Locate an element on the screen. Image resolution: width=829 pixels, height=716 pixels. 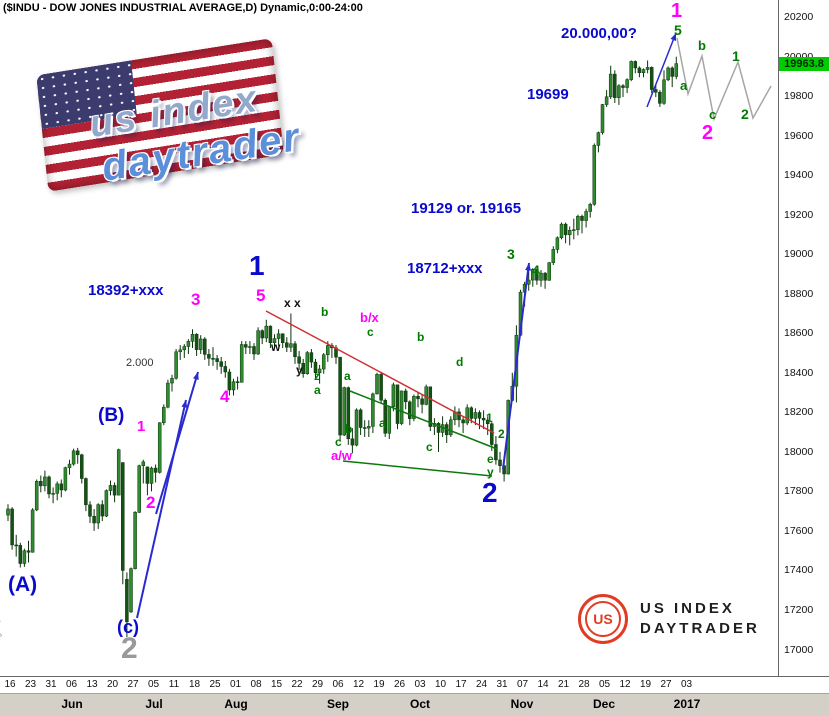
us-badge-text: US is located at coordinates (603, 619).